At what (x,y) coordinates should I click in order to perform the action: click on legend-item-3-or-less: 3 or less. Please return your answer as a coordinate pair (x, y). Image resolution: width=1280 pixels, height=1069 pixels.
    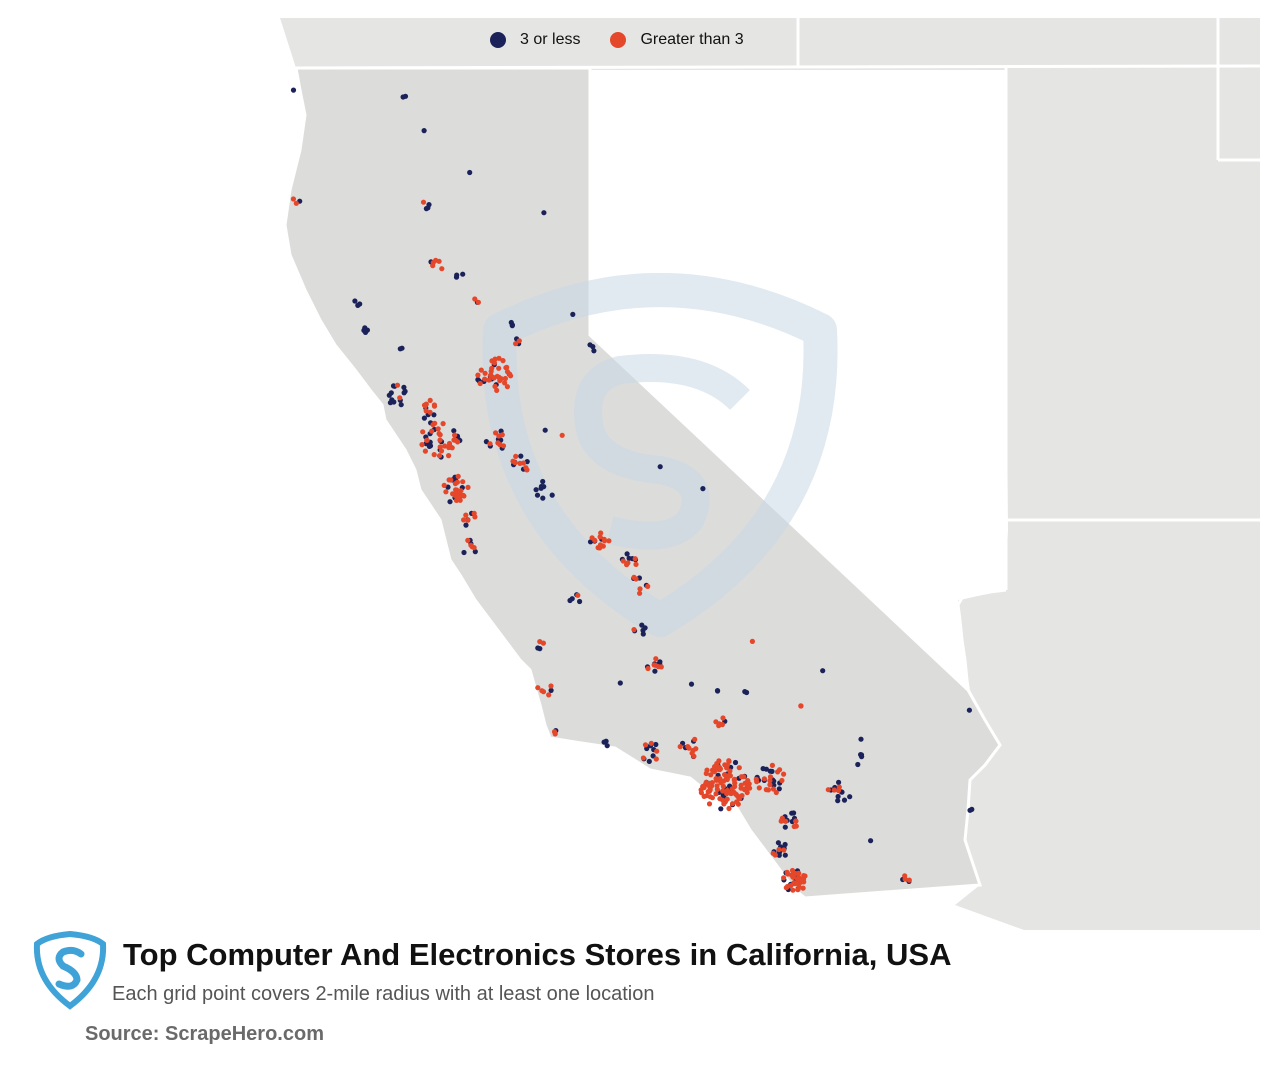
    Looking at the image, I should click on (535, 40).